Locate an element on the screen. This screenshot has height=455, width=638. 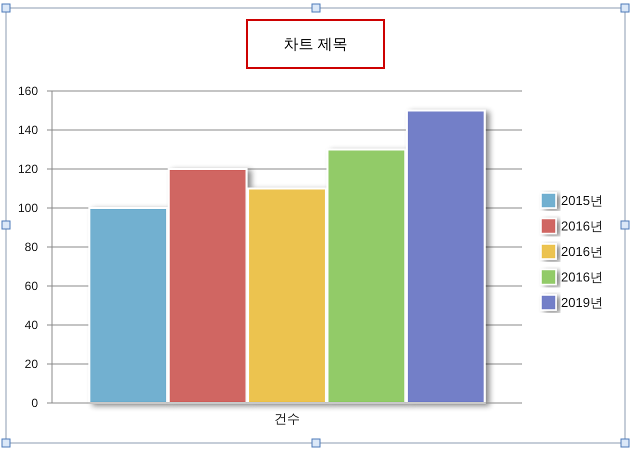
chart-title: 차트 제목 is located at coordinates (315, 44).